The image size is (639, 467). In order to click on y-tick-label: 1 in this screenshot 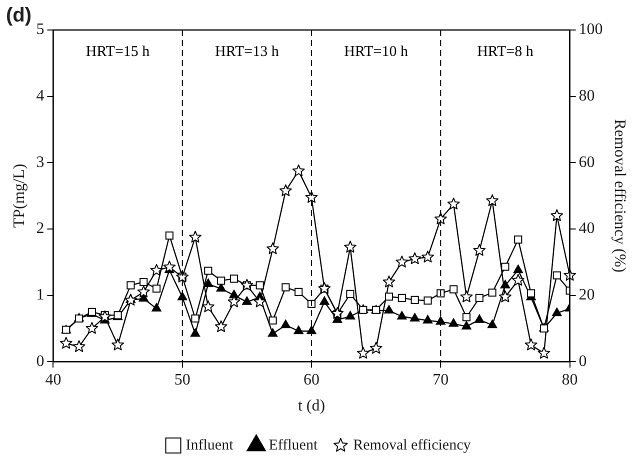, I will do `click(40, 295)`.